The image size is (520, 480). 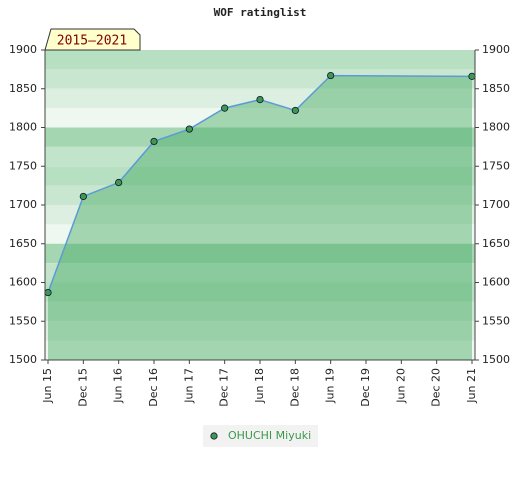 What do you see at coordinates (496, 204) in the screenshot?
I see `y2-tick-label: 1700` at bounding box center [496, 204].